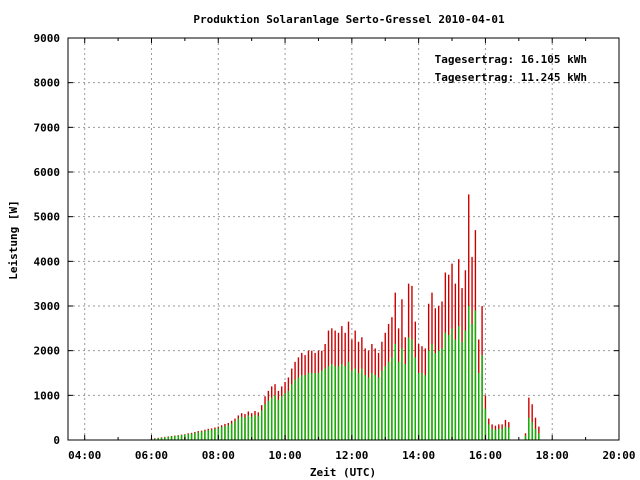 The width and height of the screenshot is (640, 480). What do you see at coordinates (84, 455) in the screenshot?
I see `x-tick-label: 04:00` at bounding box center [84, 455].